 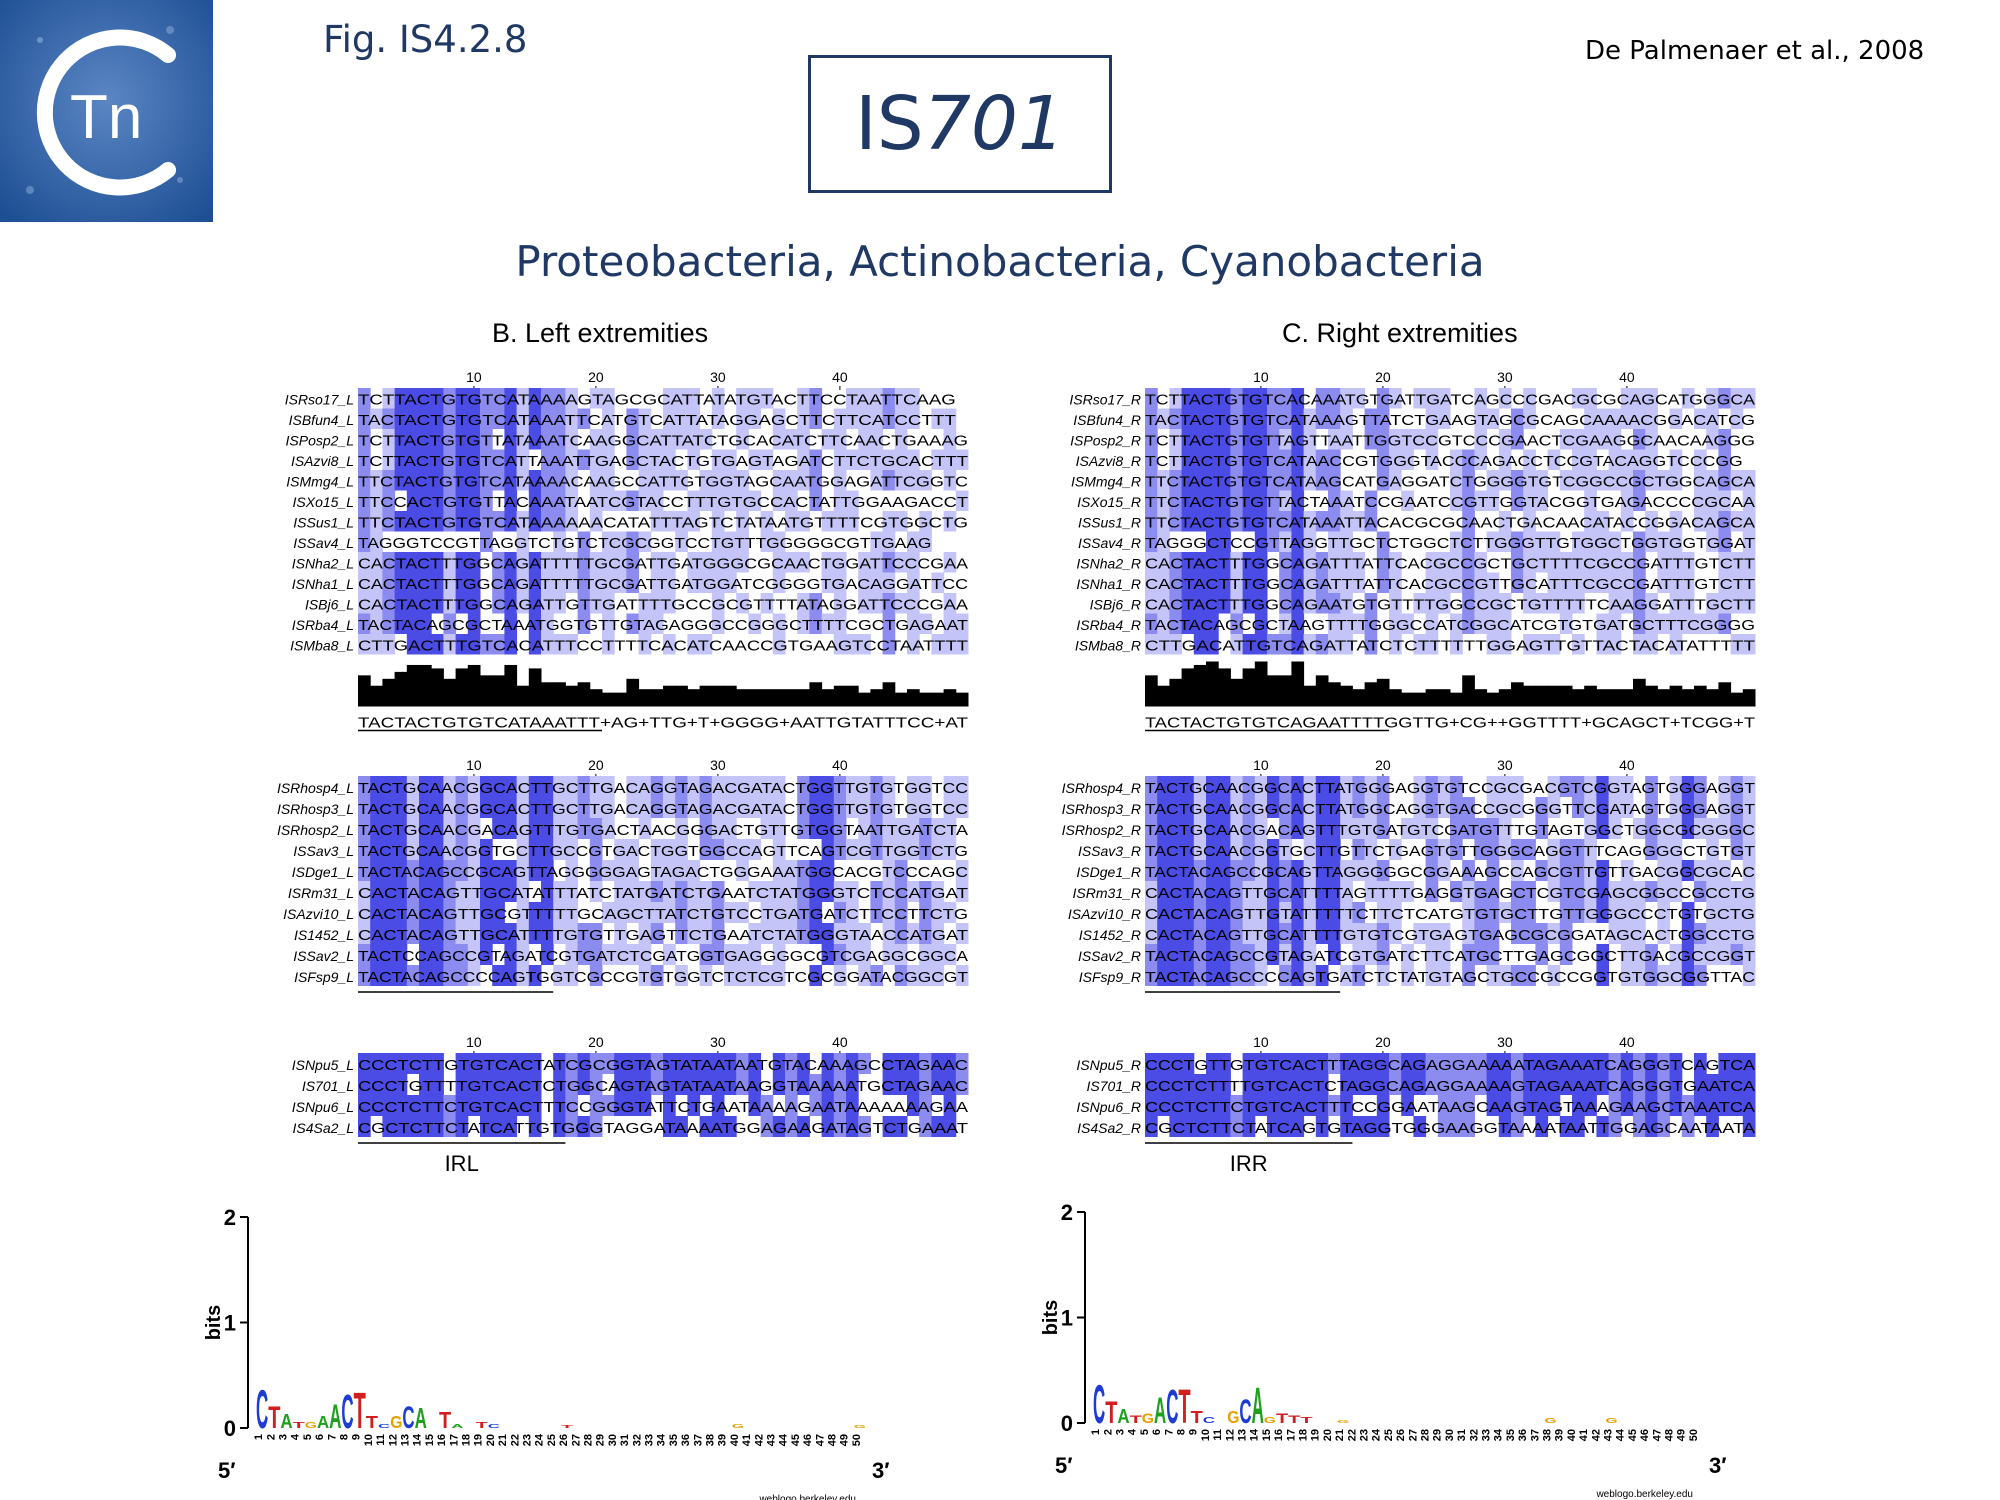 What do you see at coordinates (425, 39) in the screenshot?
I see `figure-label: Fig. IS4.2.8` at bounding box center [425, 39].